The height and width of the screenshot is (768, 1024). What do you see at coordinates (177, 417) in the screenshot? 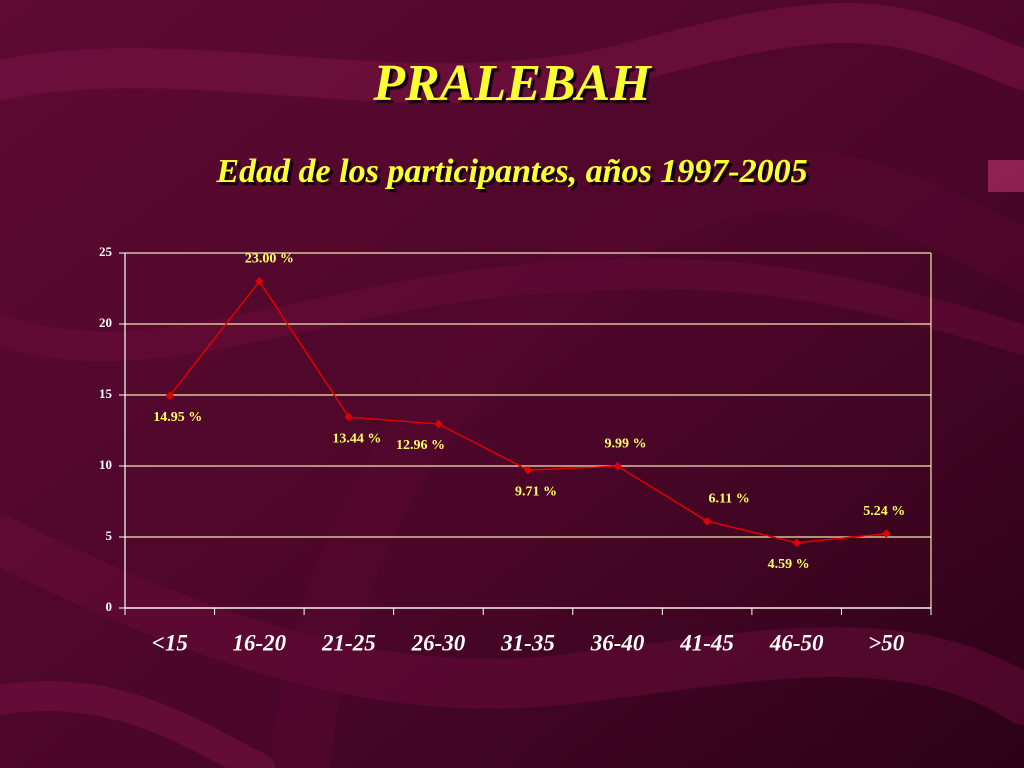
I see `value-label: 14.95 %` at bounding box center [177, 417].